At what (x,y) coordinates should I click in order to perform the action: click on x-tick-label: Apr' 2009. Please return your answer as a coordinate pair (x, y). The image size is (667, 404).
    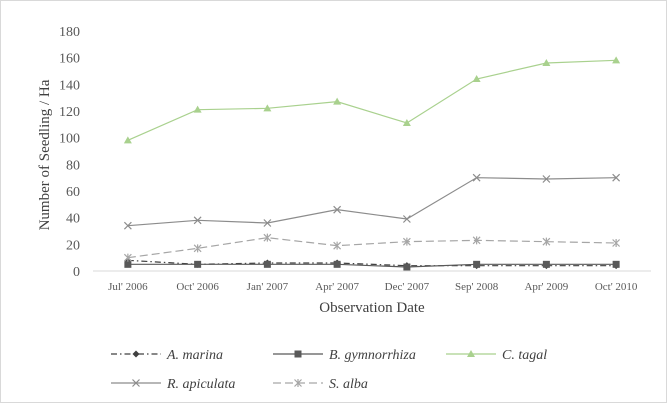
    Looking at the image, I should click on (546, 287).